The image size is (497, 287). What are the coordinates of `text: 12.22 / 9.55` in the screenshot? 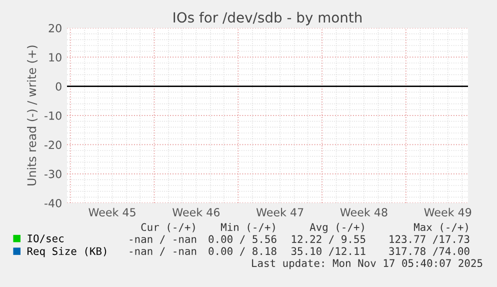 It's located at (329, 239).